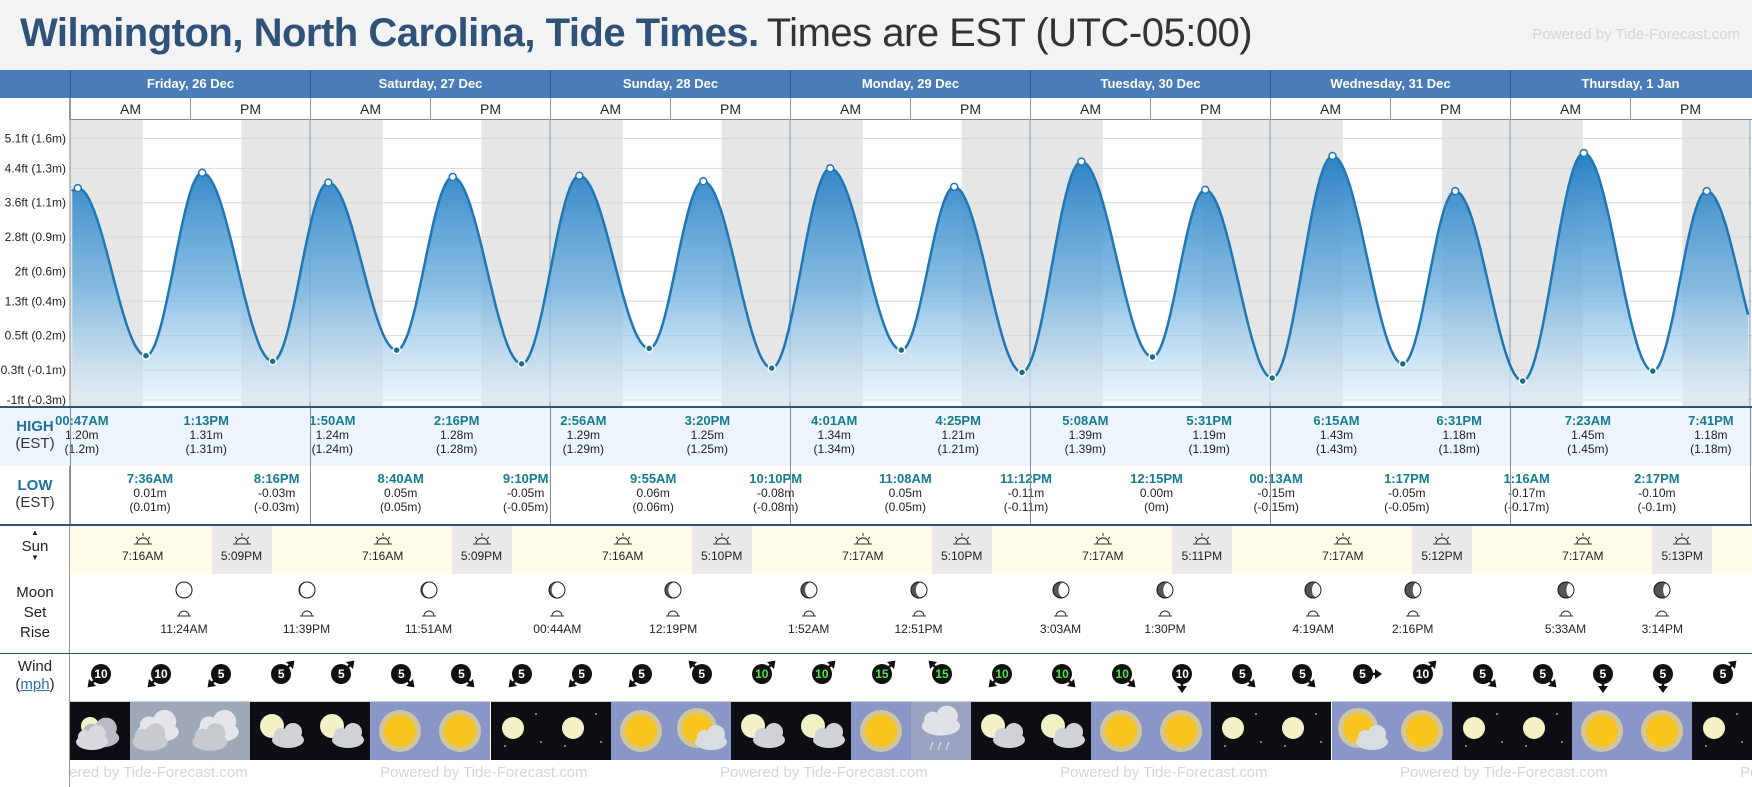  I want to click on table-day-separator, so click(550, 466).